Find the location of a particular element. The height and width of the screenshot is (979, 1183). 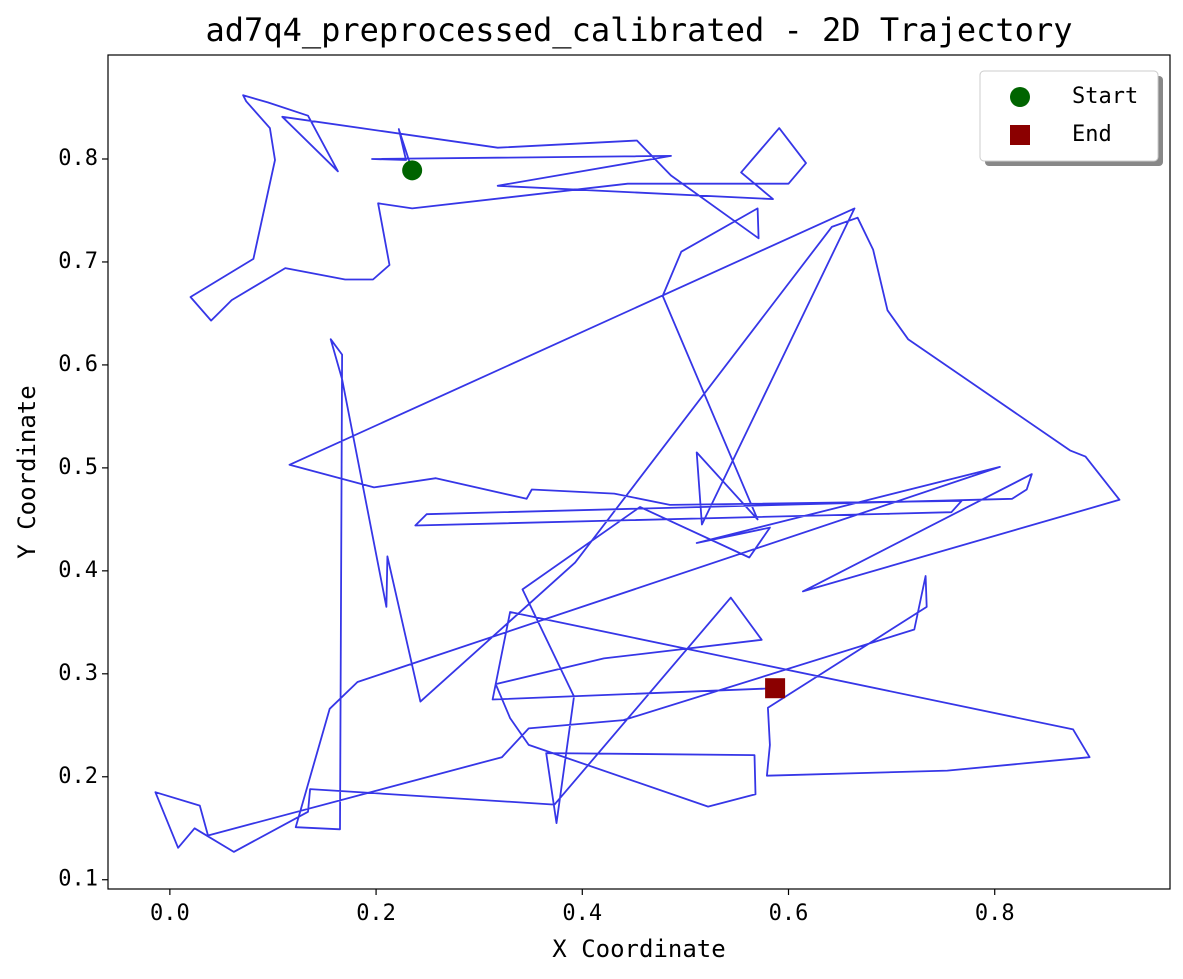

x-tick-label: 0.2 is located at coordinates (376, 913).